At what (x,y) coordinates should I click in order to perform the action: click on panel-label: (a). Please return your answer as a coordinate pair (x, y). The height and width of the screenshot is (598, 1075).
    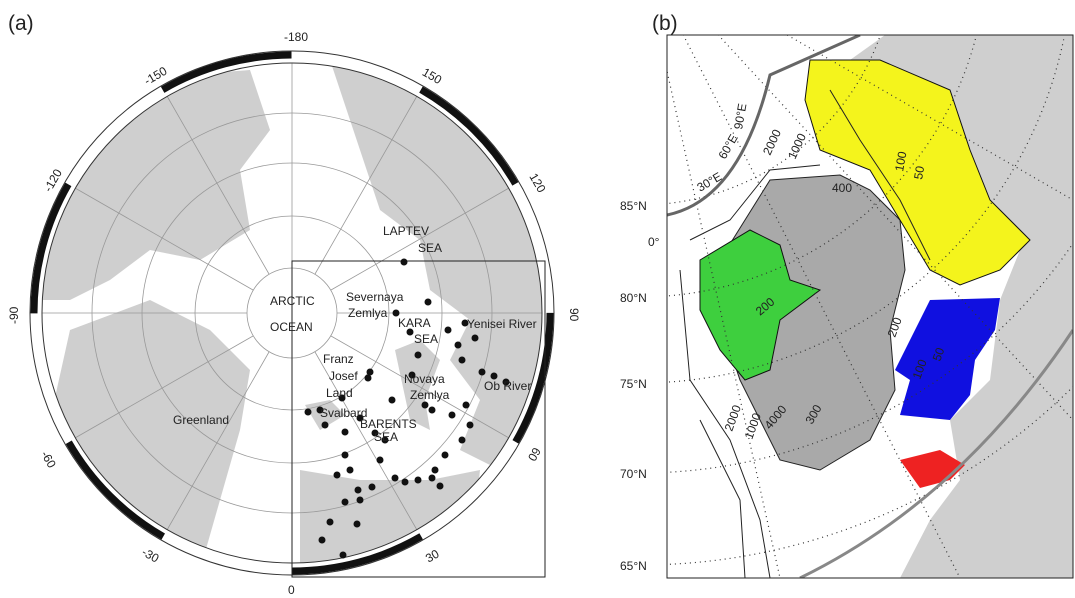
    Looking at the image, I should click on (21, 23).